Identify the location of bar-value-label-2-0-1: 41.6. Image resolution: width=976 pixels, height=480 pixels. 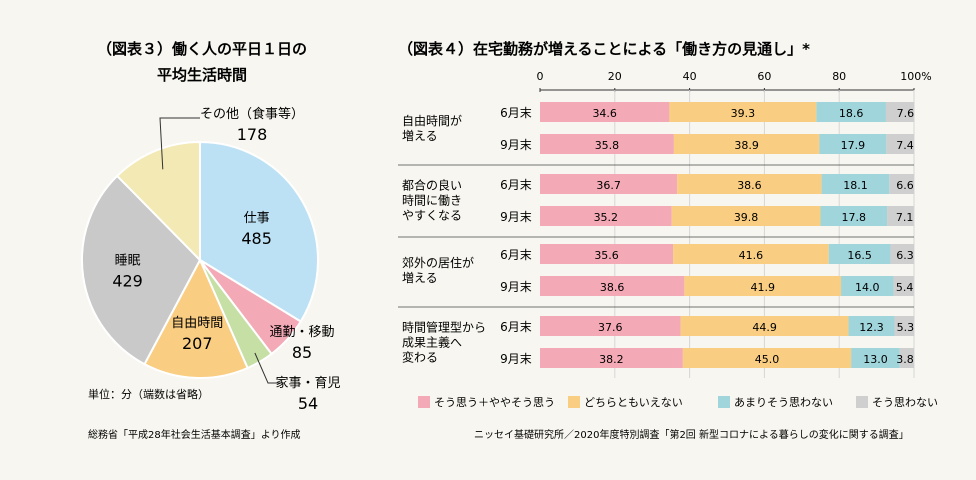
(751, 255).